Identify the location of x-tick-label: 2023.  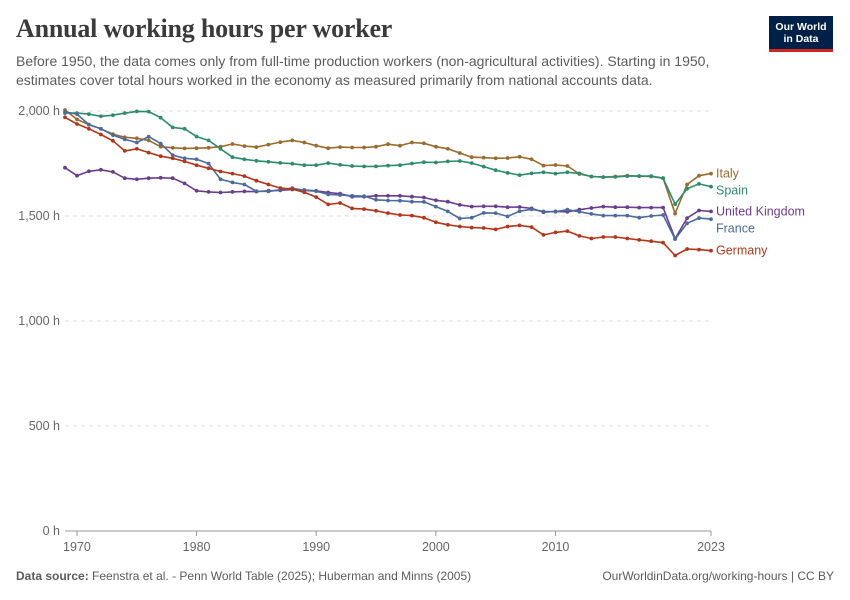
(711, 547).